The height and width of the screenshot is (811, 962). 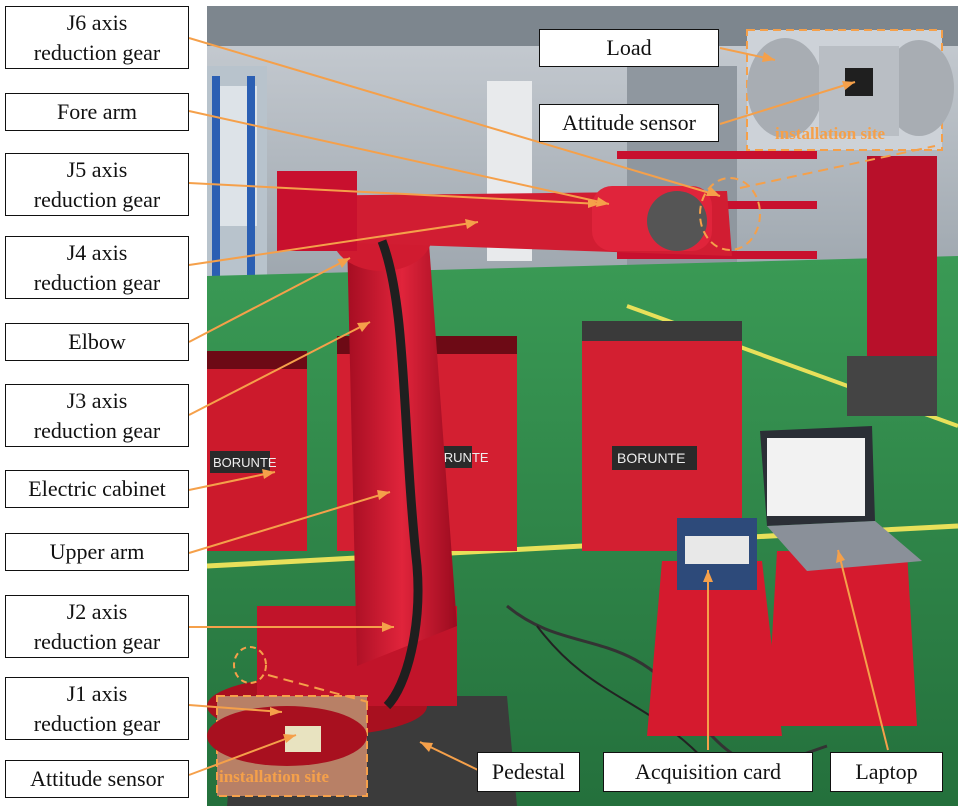 What do you see at coordinates (97, 37) in the screenshot?
I see `label-j6-reduction-gear: J6 axis reduction gear` at bounding box center [97, 37].